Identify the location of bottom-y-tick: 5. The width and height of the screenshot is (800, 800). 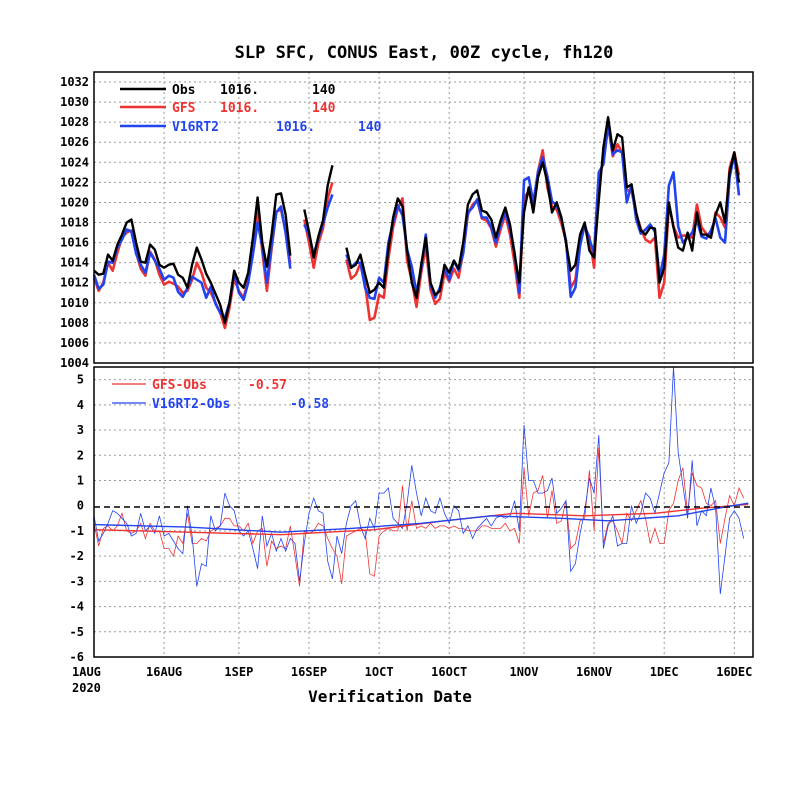
(80, 380).